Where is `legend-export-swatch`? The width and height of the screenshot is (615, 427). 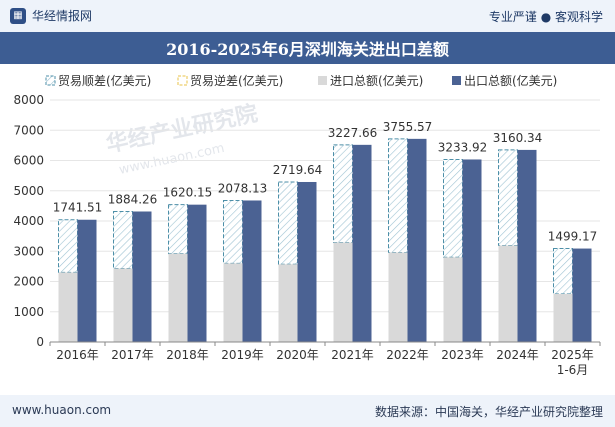
legend-export-swatch is located at coordinates (456, 80).